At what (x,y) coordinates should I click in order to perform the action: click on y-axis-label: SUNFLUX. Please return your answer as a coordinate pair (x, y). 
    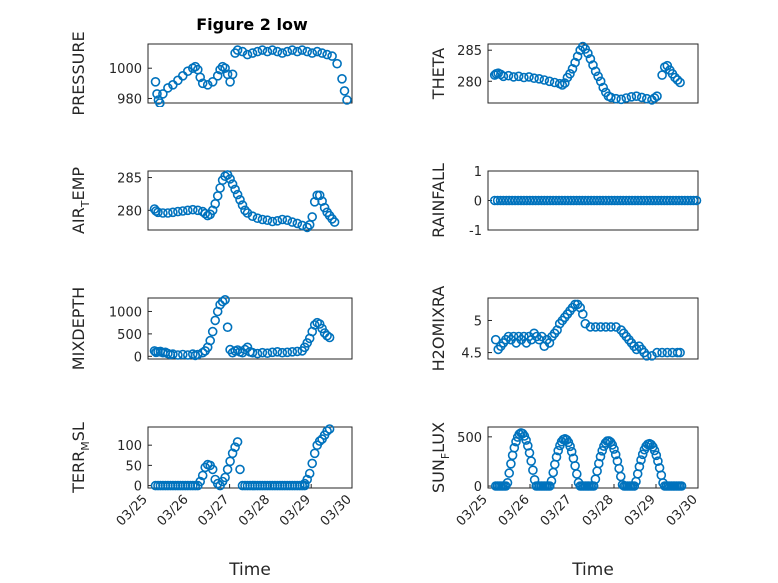
    Looking at the image, I should click on (440, 457).